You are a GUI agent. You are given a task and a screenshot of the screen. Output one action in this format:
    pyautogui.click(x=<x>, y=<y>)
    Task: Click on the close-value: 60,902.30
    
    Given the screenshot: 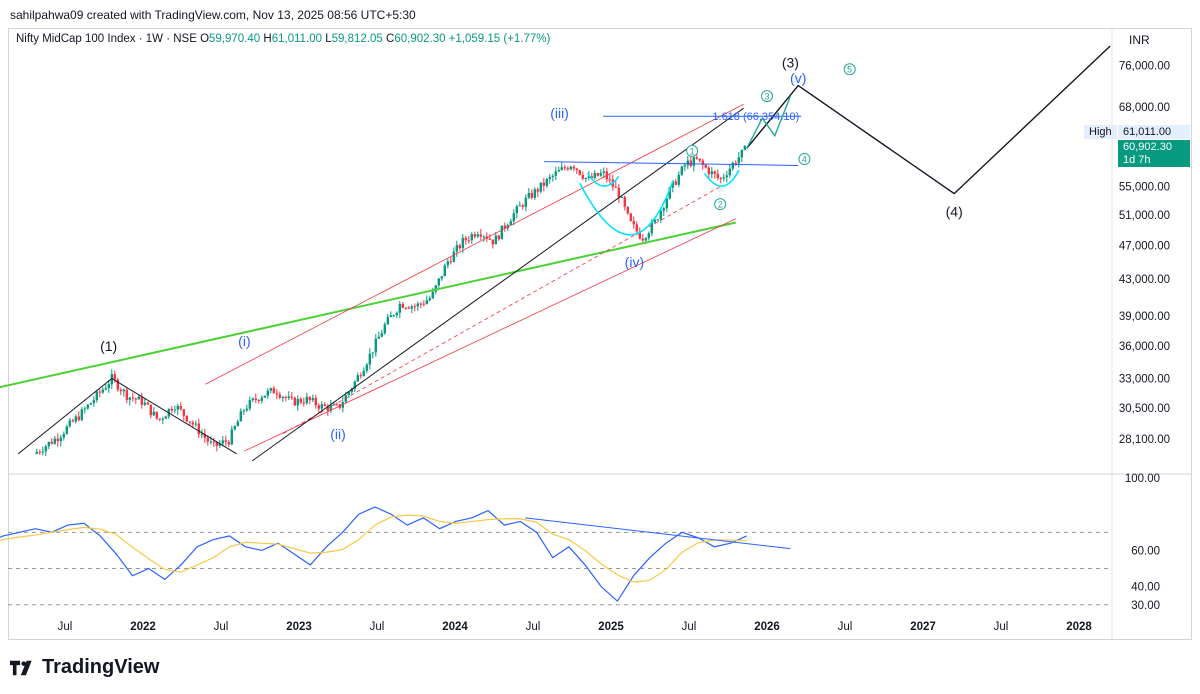 What is the action you would take?
    pyautogui.click(x=420, y=39)
    